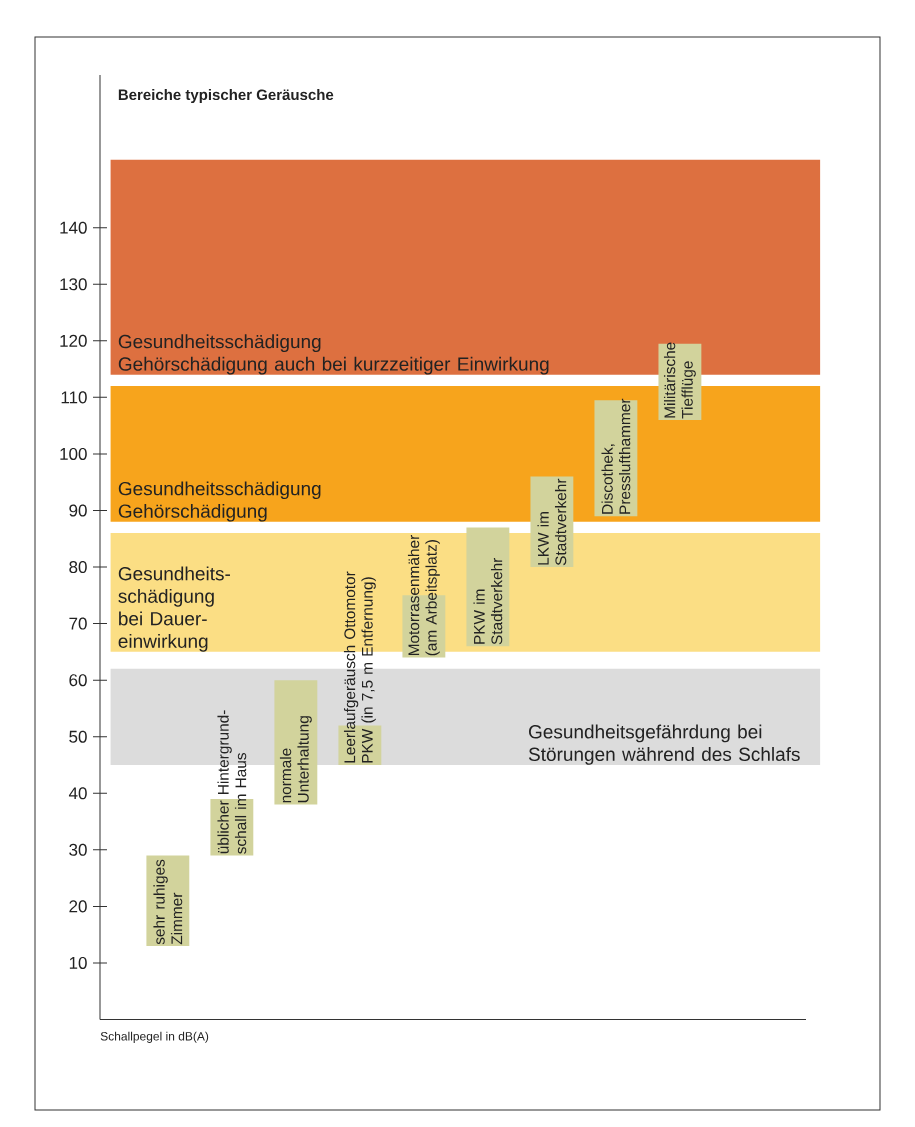 The width and height of the screenshot is (915, 1127). I want to click on x-tick-label: normale Unterhaltung, so click(295, 759).